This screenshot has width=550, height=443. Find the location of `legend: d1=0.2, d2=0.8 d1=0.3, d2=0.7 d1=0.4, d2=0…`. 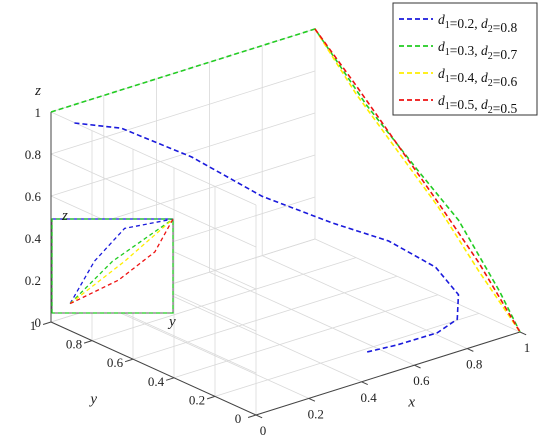

legend: d1=0.2, d2=0.8 d1=0.3, d2=0.7 d1=0.4, d2=0… is located at coordinates (465, 59).